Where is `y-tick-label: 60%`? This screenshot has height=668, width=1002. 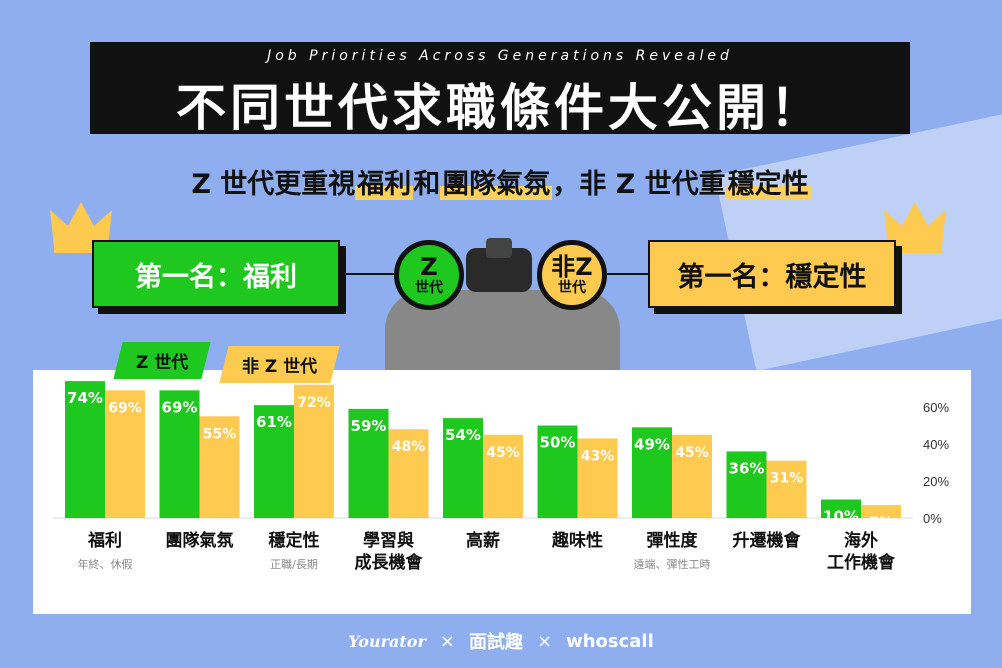
y-tick-label: 60% is located at coordinates (936, 407).